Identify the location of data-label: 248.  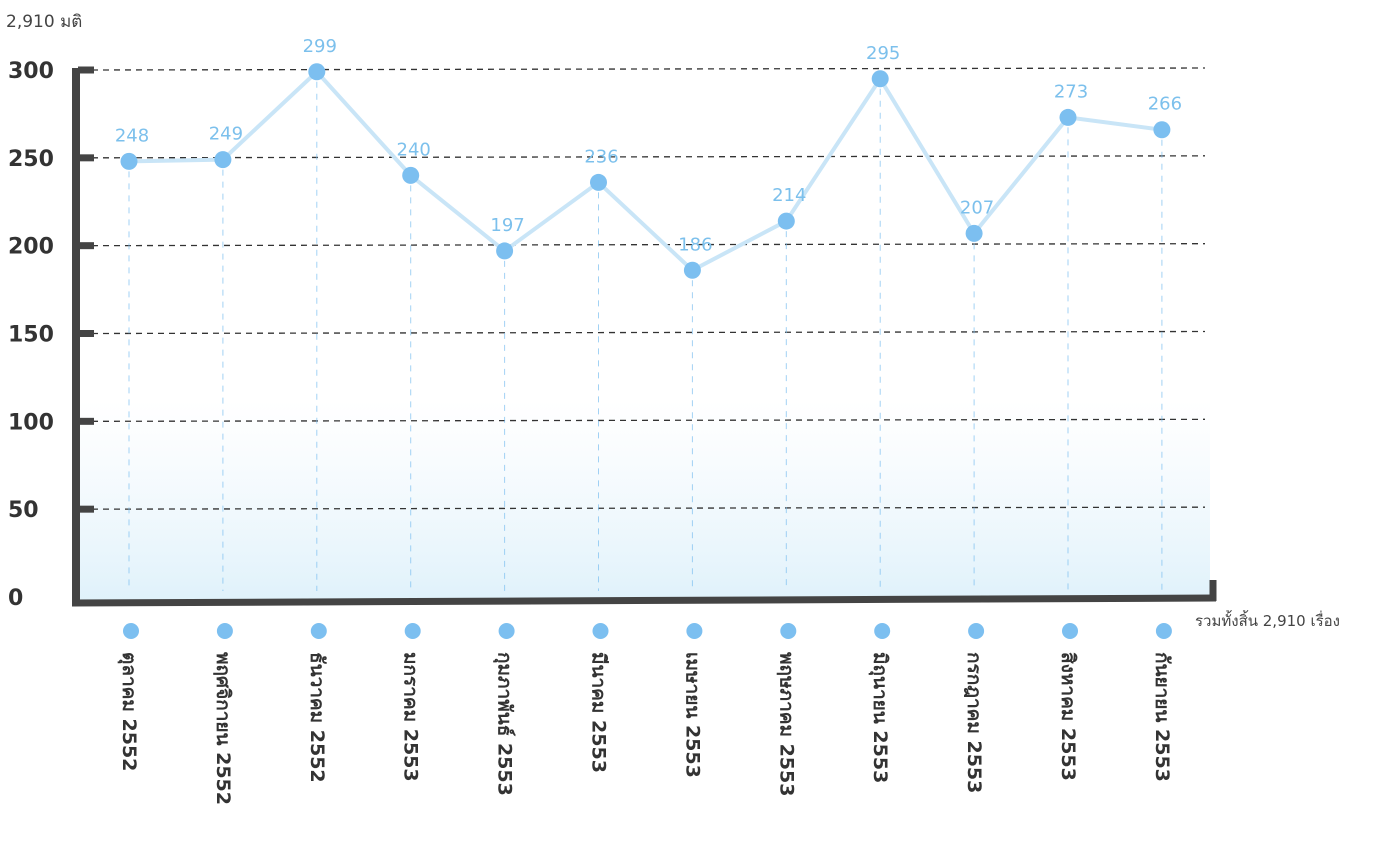
(132, 135).